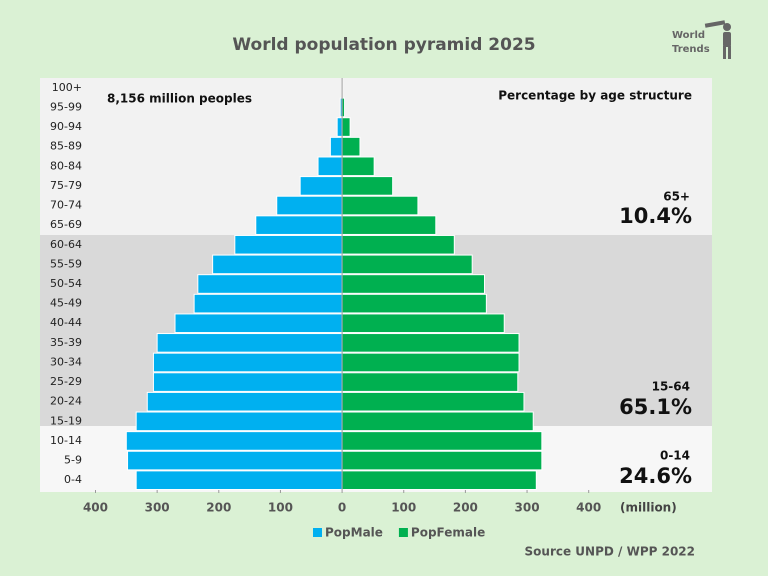  What do you see at coordinates (671, 387) in the screenshot?
I see `group-label: 15-64` at bounding box center [671, 387].